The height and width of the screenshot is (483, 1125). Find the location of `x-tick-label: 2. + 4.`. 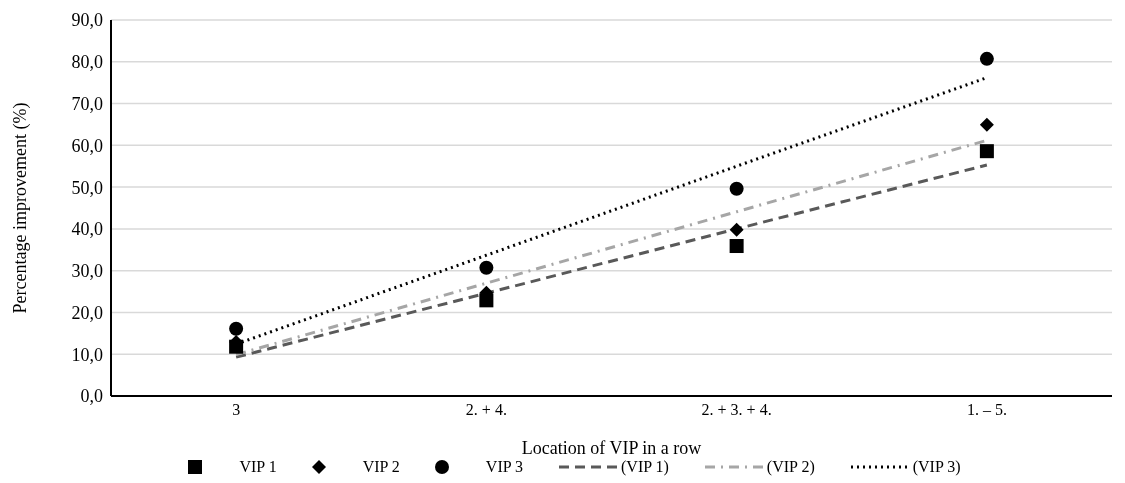

x-tick-label: 2. + 4. is located at coordinates (486, 410).